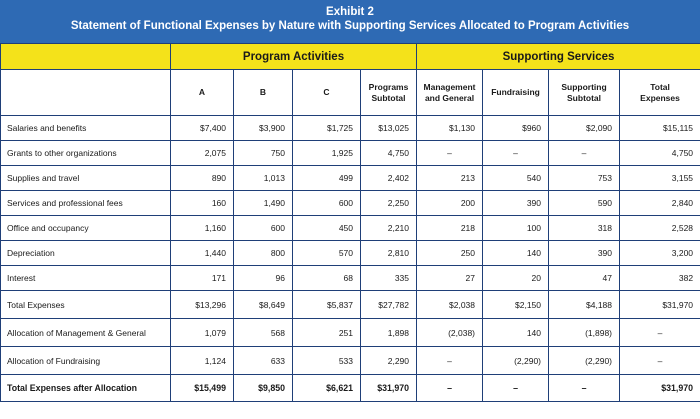 This screenshot has height=419, width=700. What do you see at coordinates (388, 360) in the screenshot?
I see `cell-ps: 2,290` at bounding box center [388, 360].